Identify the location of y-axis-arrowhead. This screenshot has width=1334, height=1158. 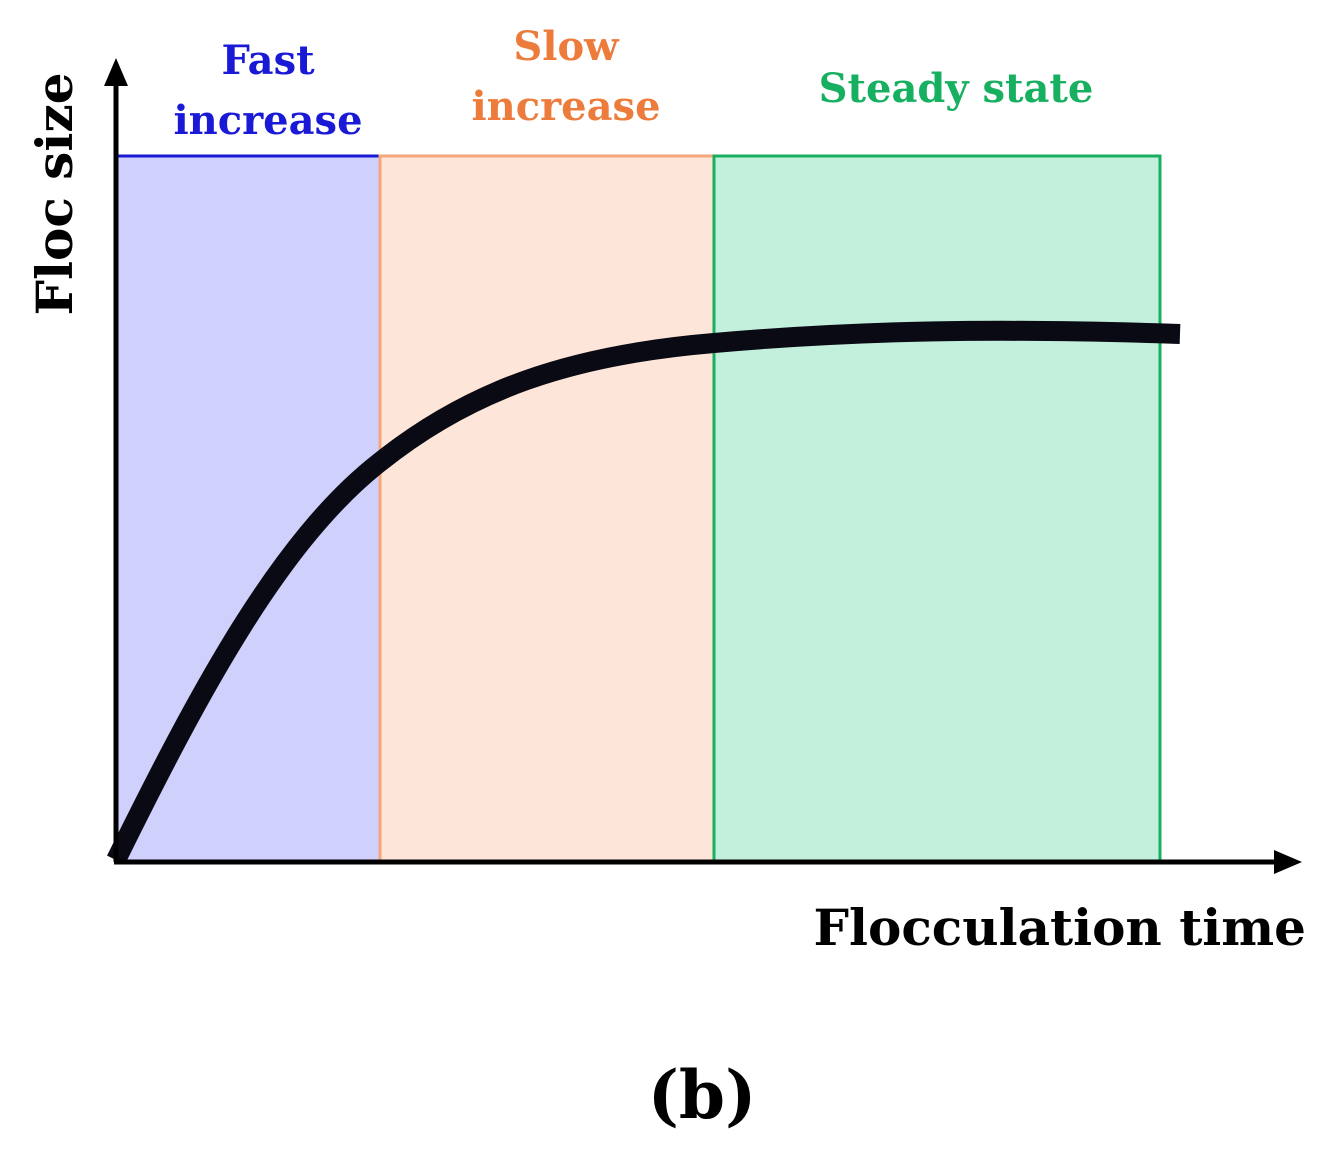
(116, 72).